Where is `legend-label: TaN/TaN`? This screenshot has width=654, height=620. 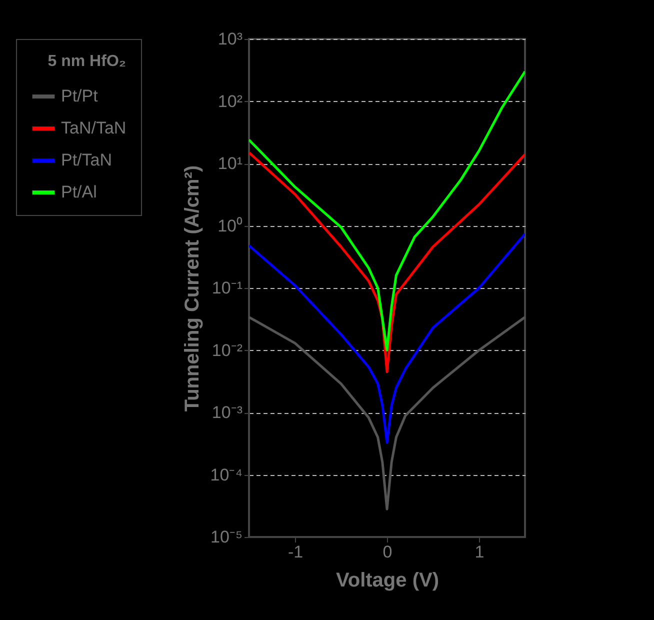
legend-label: TaN/TaN is located at coordinates (93, 128).